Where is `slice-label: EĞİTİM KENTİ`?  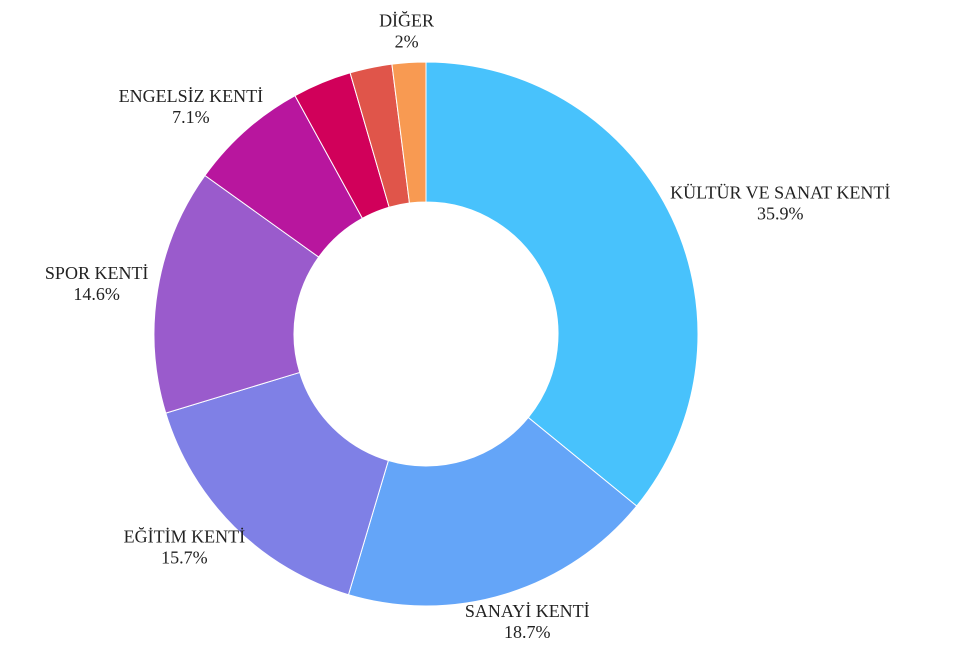
slice-label: EĞİTİM KENTİ is located at coordinates (184, 535).